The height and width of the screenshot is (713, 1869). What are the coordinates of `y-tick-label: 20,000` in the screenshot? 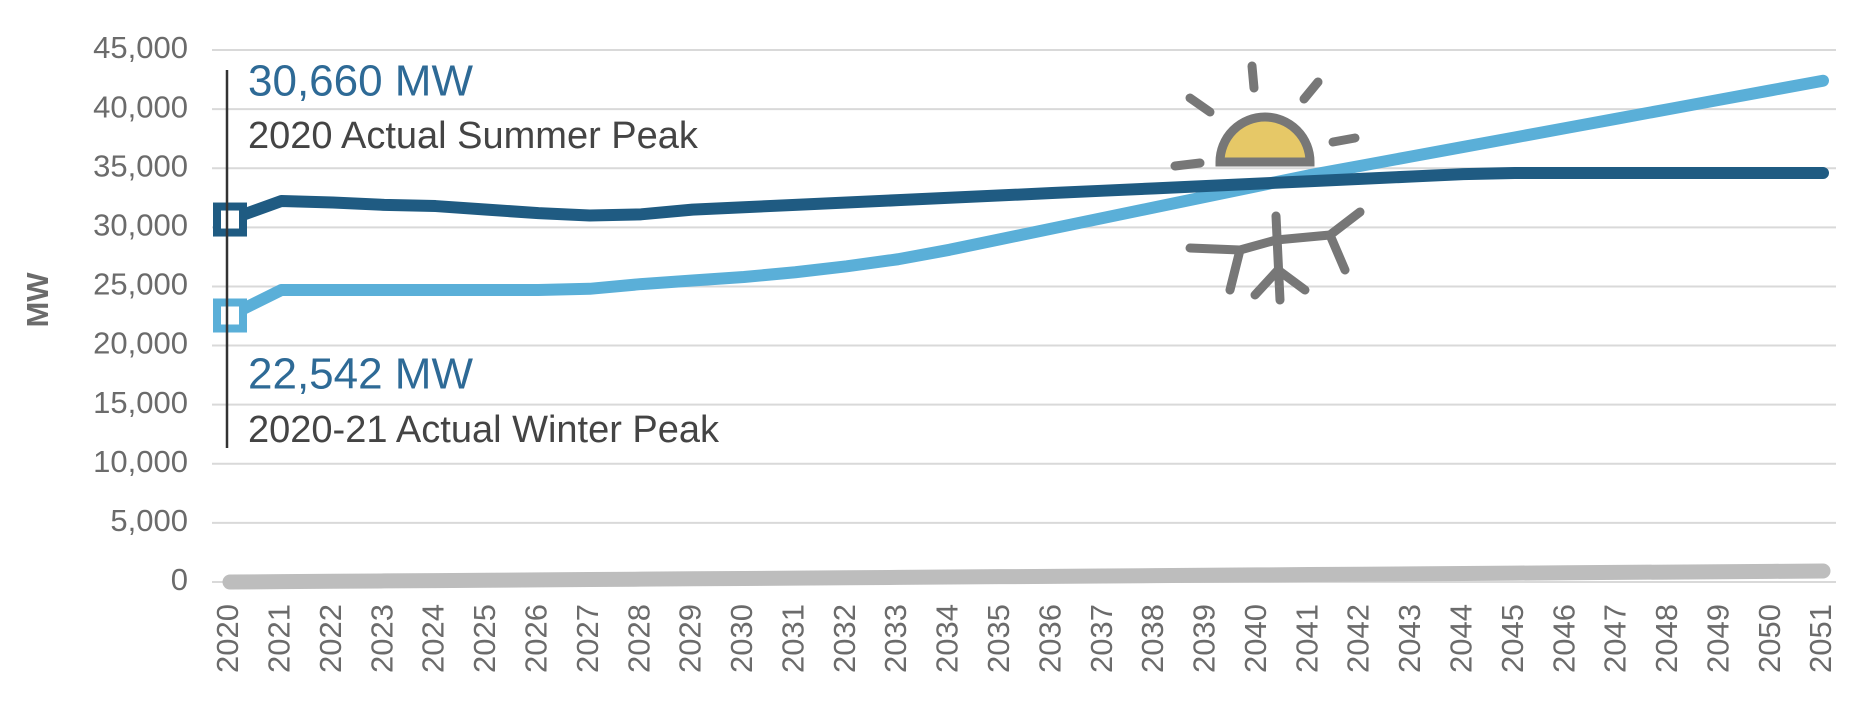 It's located at (140, 343).